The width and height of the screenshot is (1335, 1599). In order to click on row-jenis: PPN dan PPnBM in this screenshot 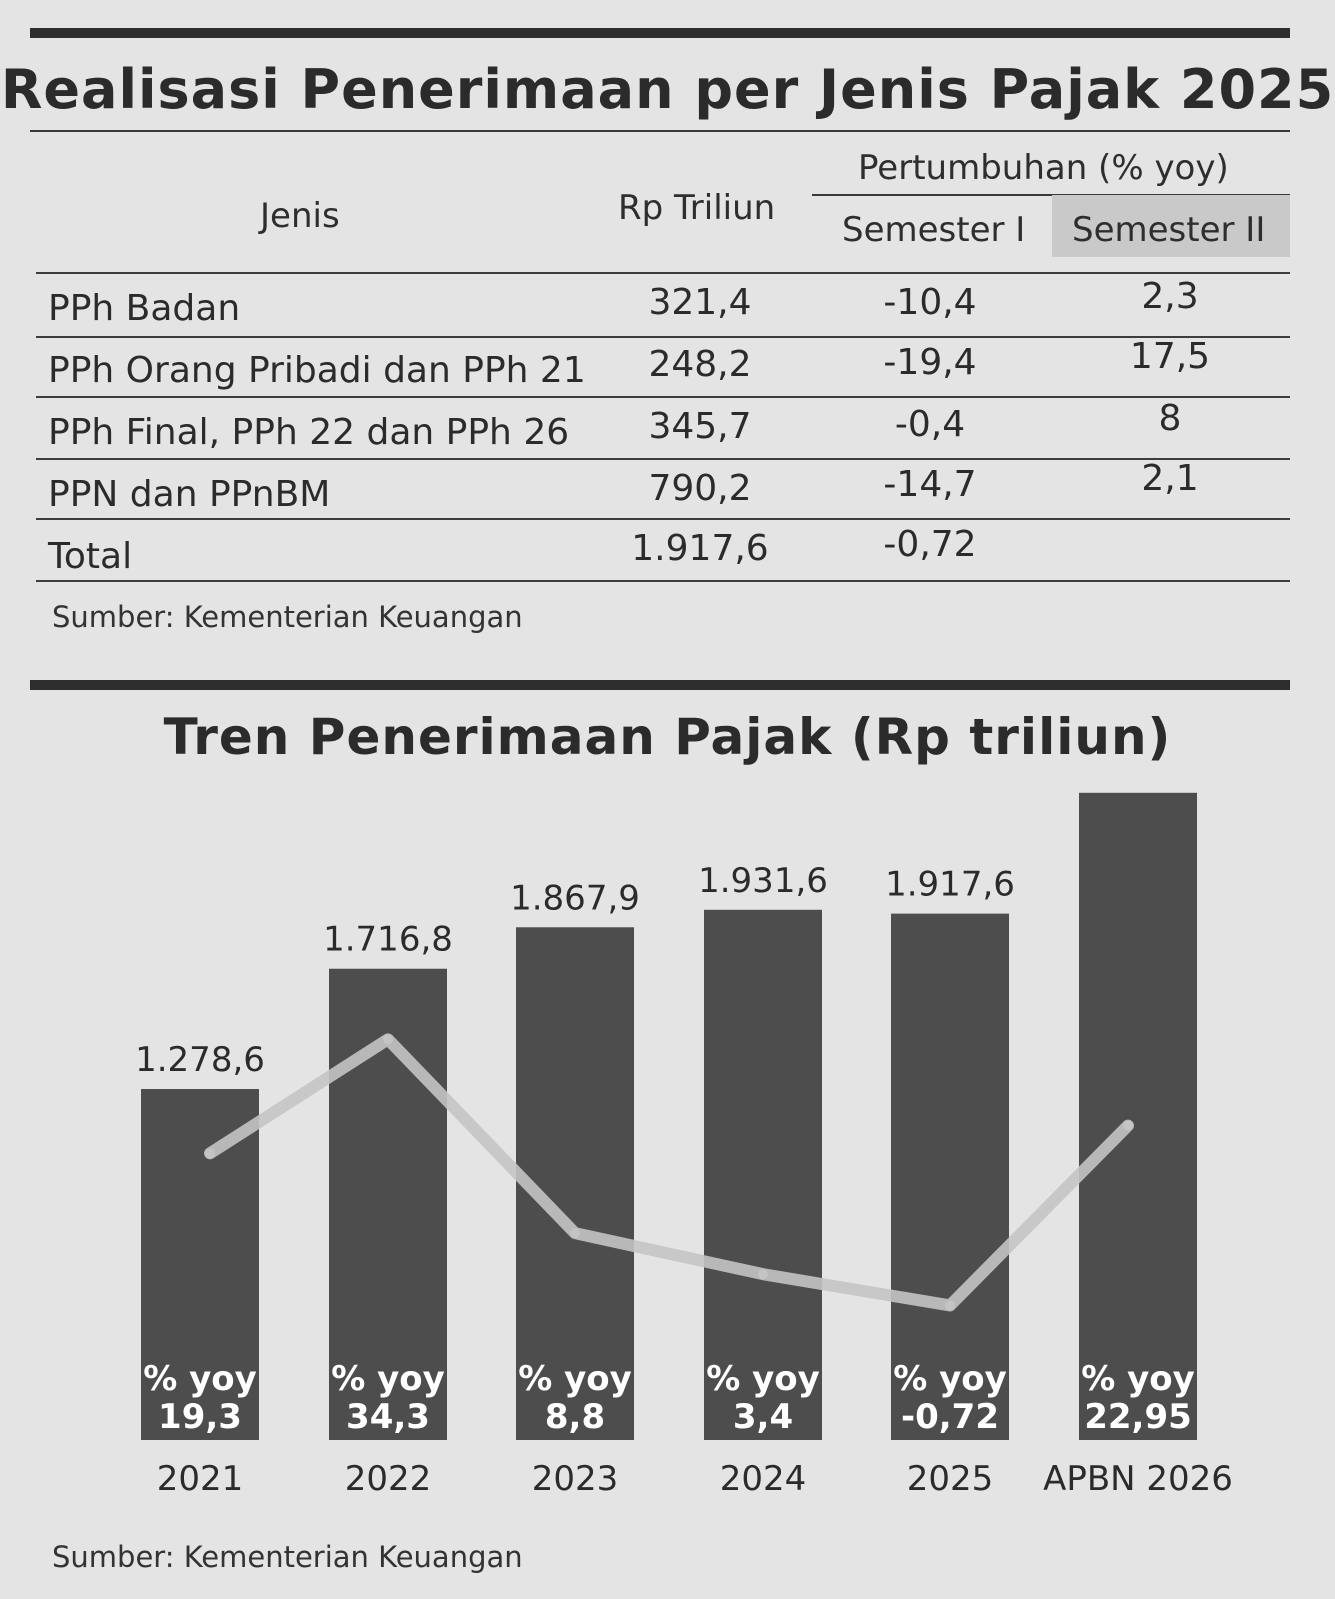, I will do `click(189, 494)`.